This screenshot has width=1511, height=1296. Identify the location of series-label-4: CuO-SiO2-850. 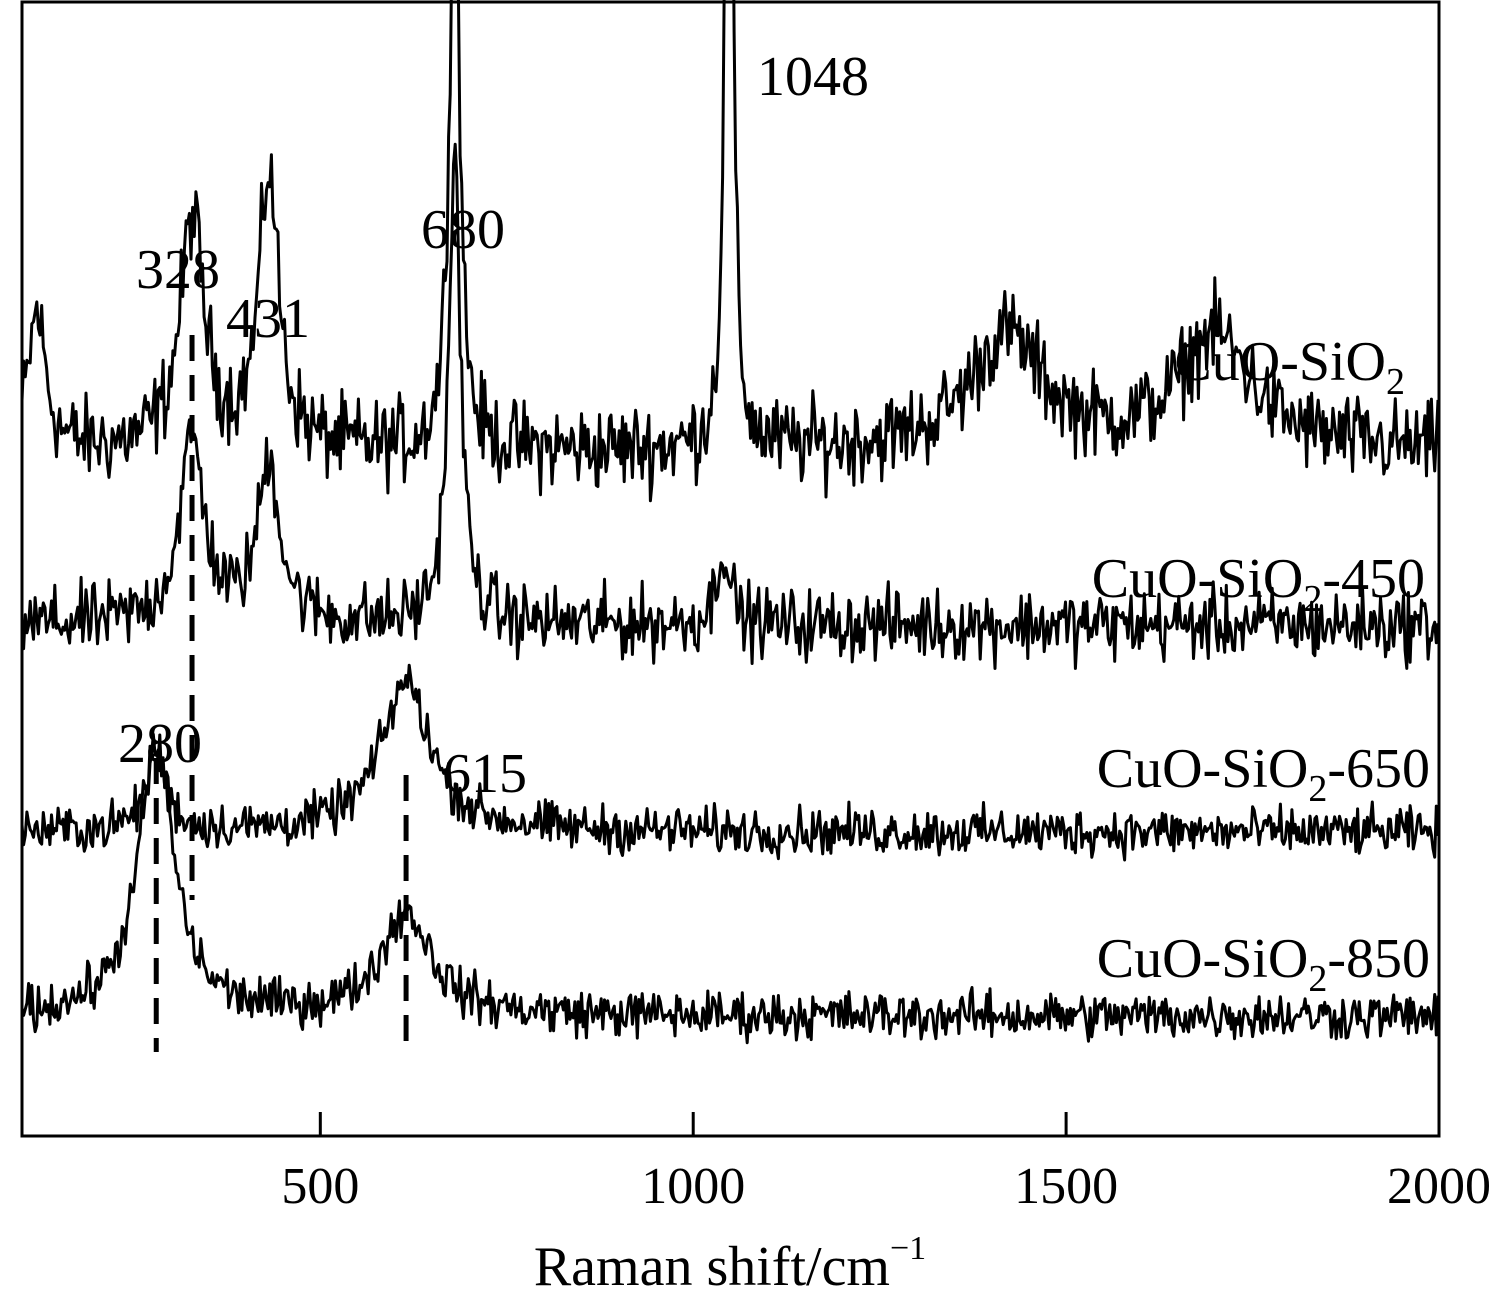
(1263, 964).